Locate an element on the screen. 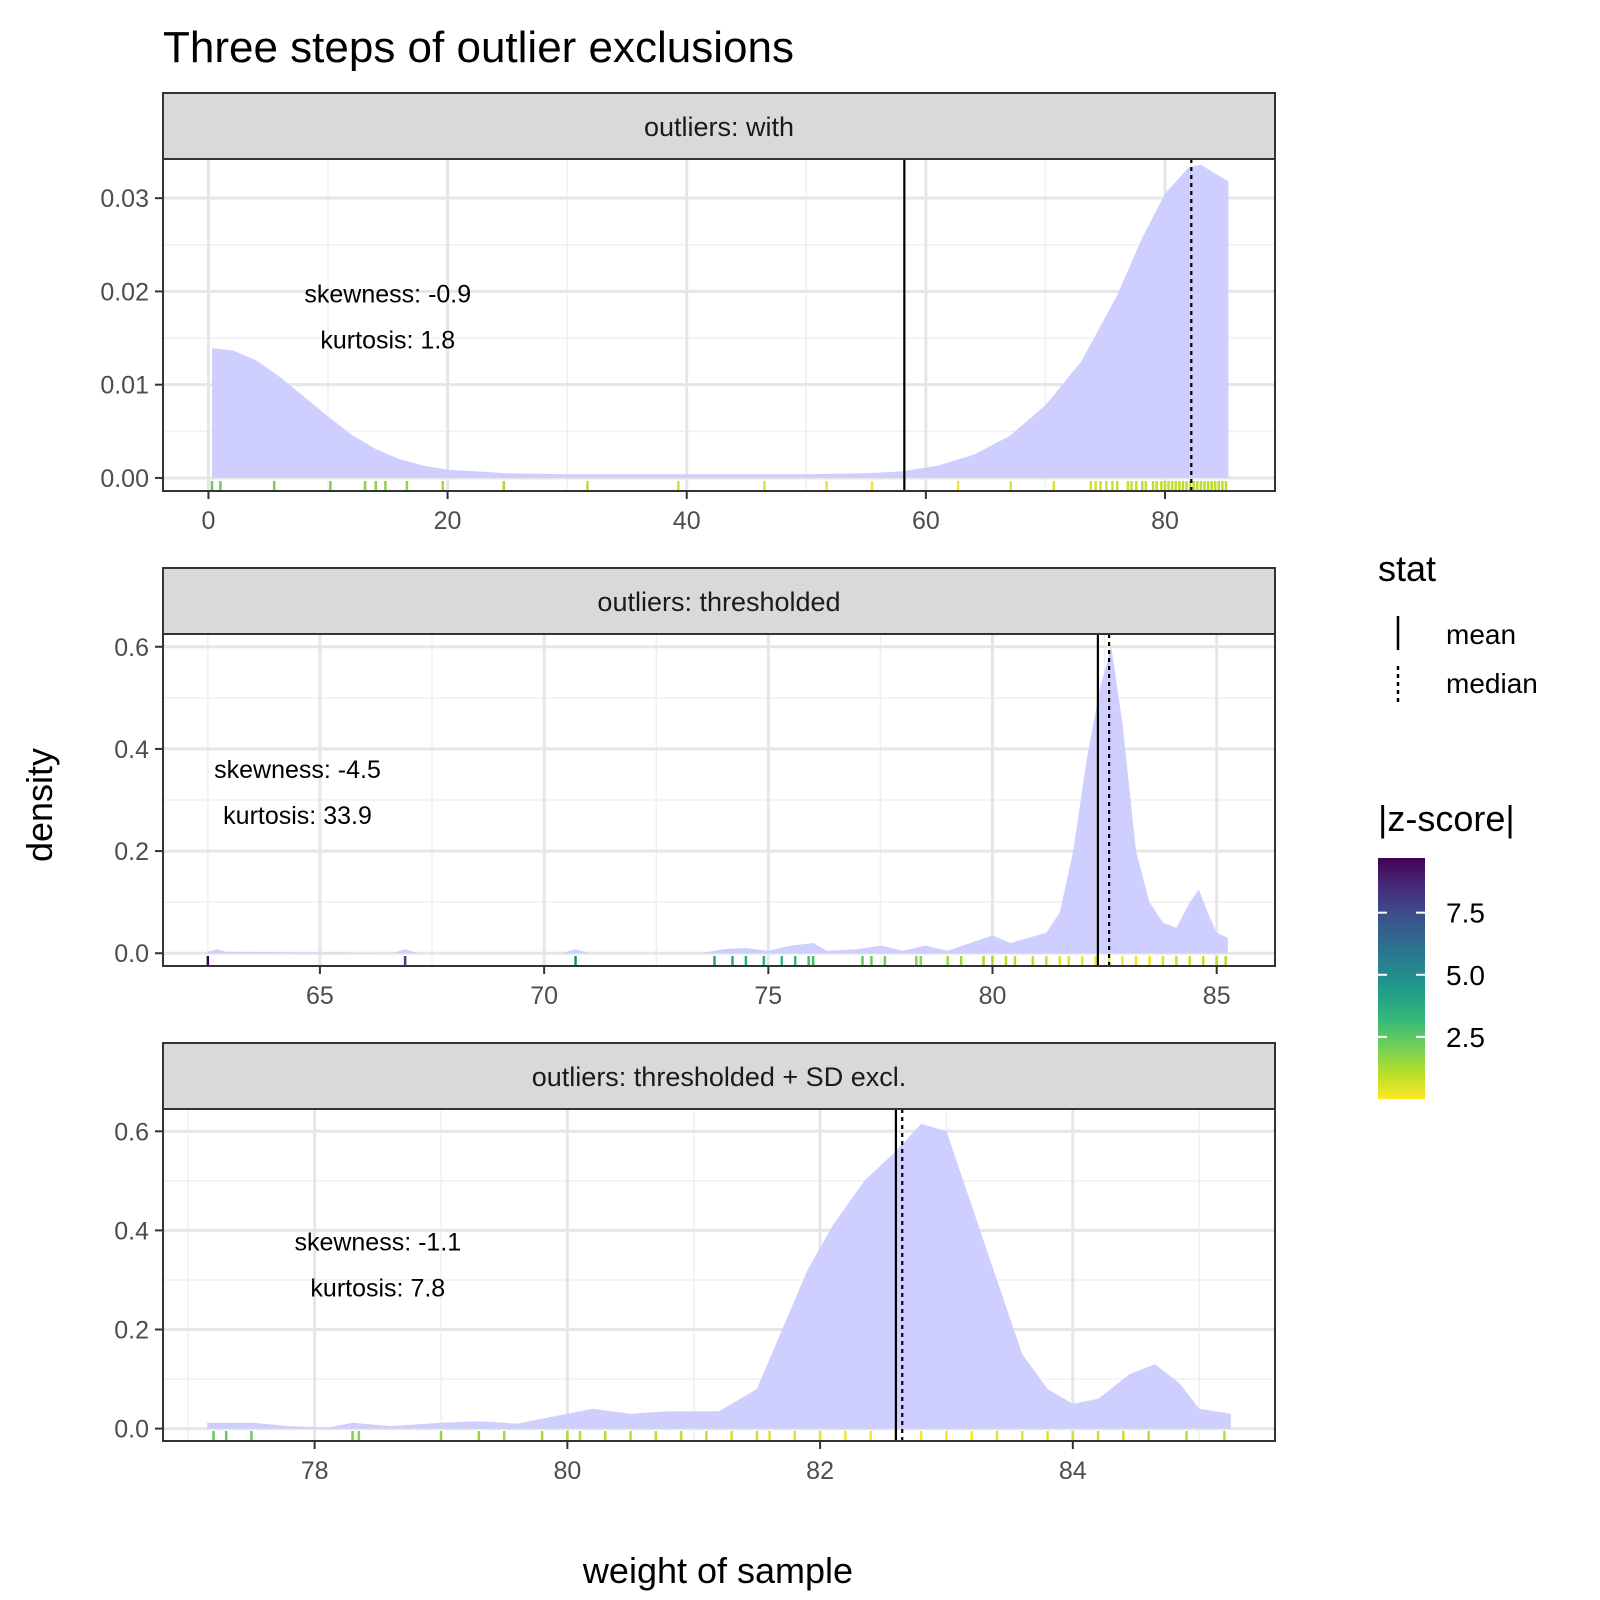 This screenshot has width=1600, height=1600. x-tick-label: 82 is located at coordinates (820, 1471).